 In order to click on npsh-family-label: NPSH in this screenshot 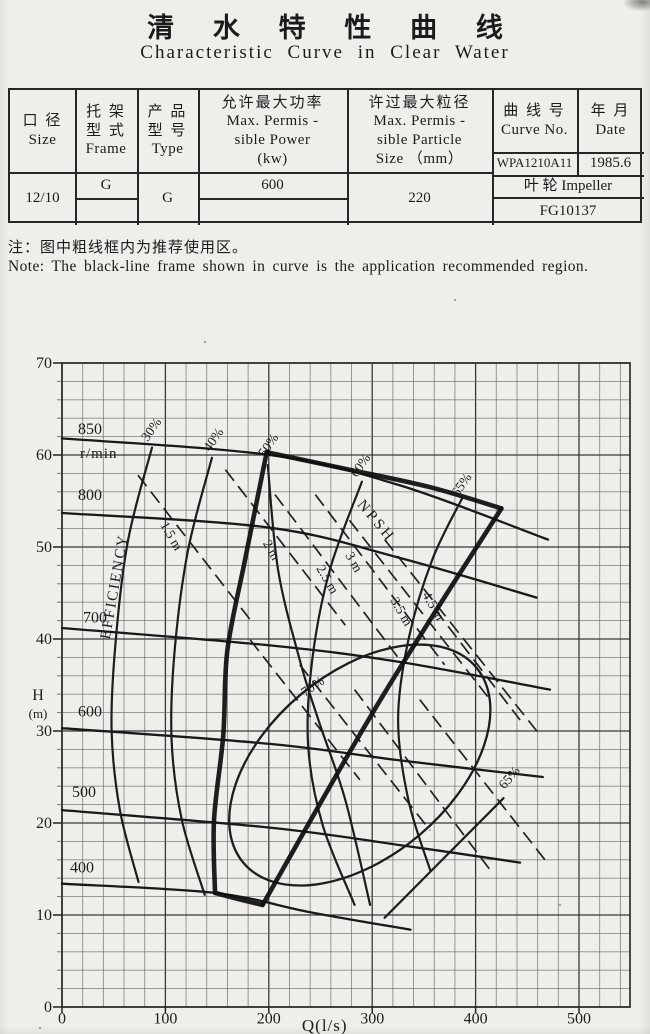, I will do `click(376, 521)`.